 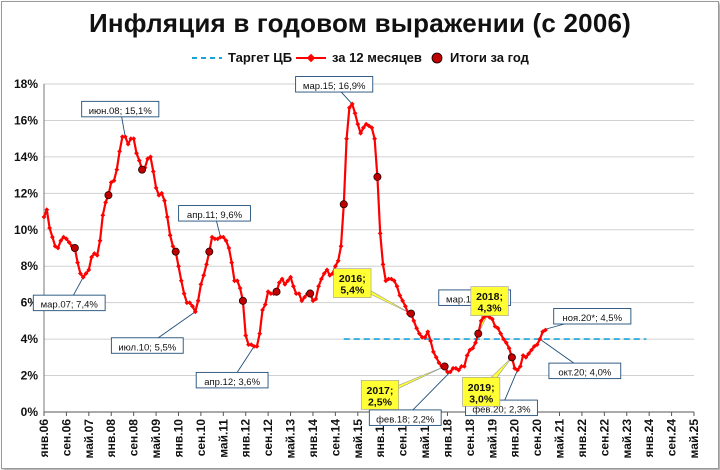 What do you see at coordinates (26, 120) in the screenshot?
I see `y-tick-label: 16%` at bounding box center [26, 120].